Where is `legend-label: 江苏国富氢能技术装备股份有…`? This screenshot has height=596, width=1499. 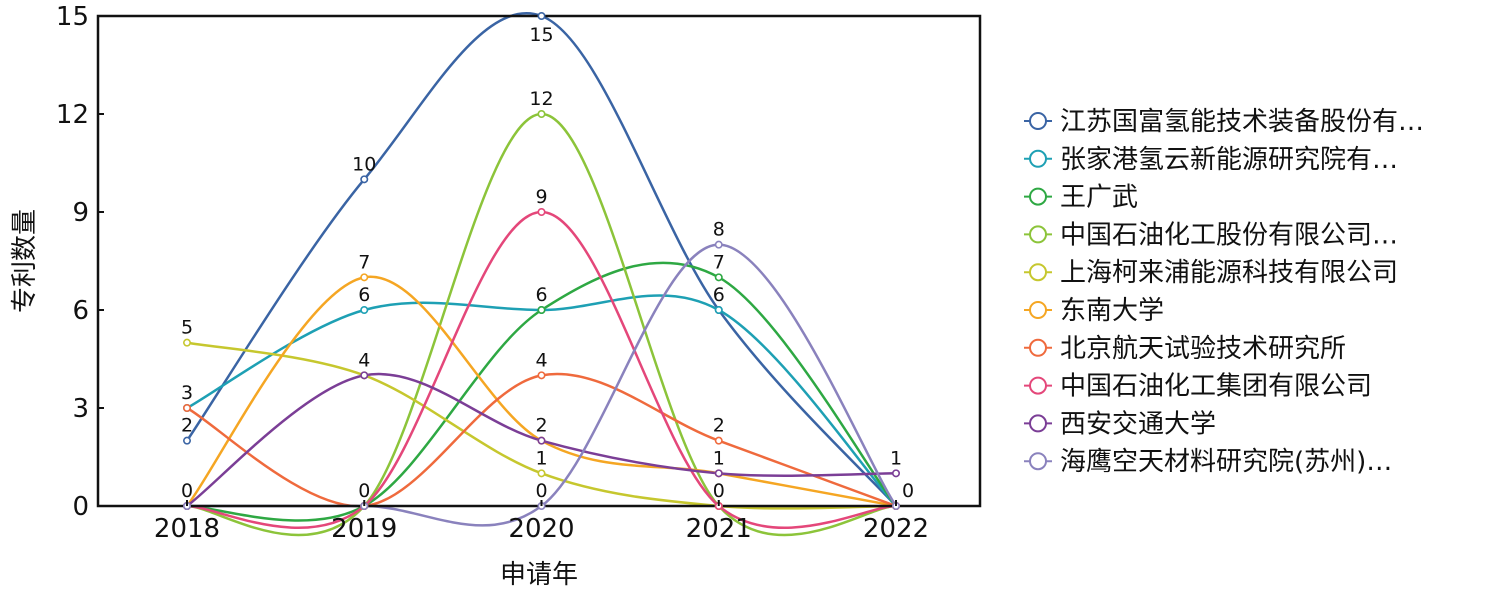 legend-label: 江苏国富氢能技术装备股份有… is located at coordinates (1242, 122).